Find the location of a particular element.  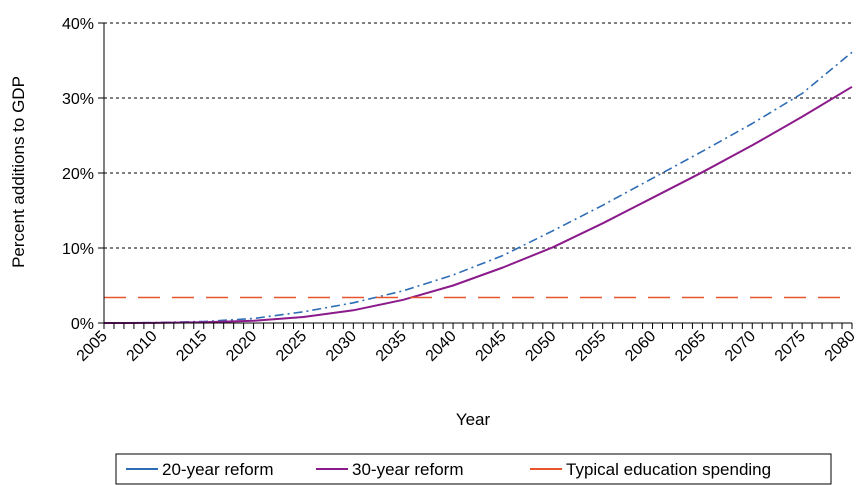

y-ticks: 0% 10% 20% 30% 40% is located at coordinates (83, 174).